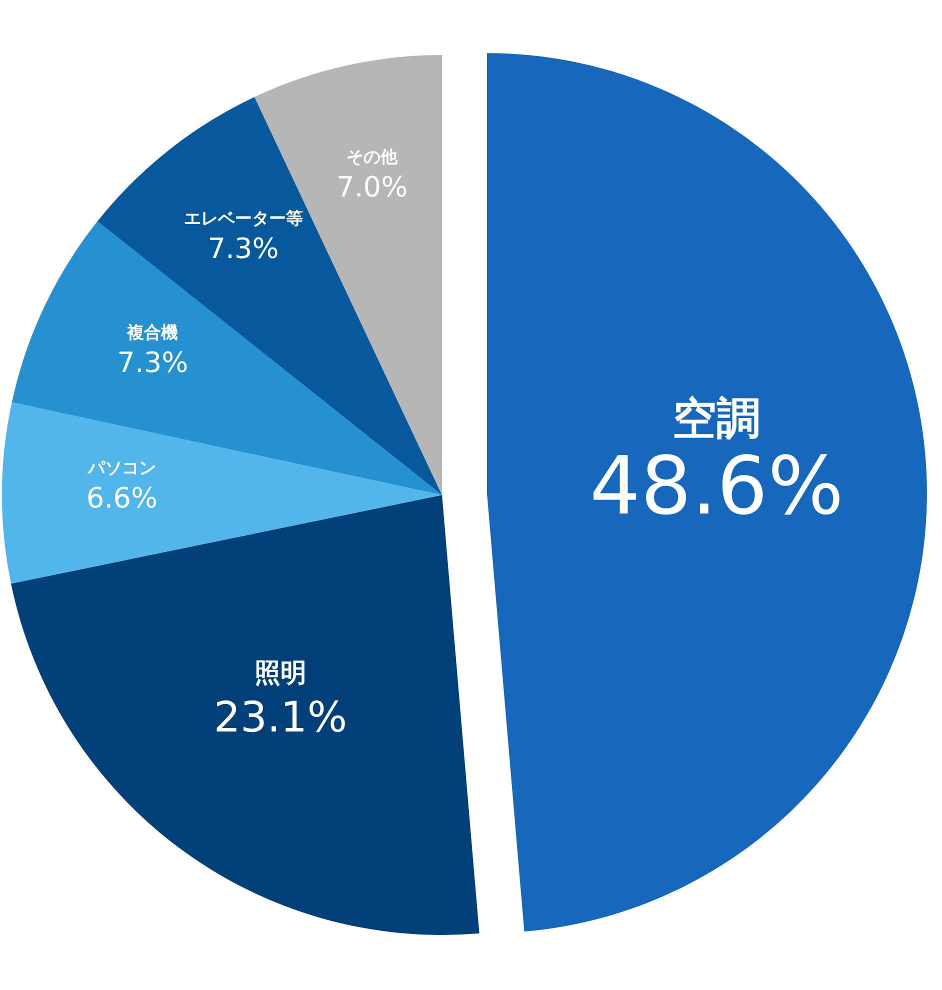 This screenshot has width=942, height=990. Describe the element at coordinates (243, 219) in the screenshot. I see `slice-label: エレベーター等` at that location.